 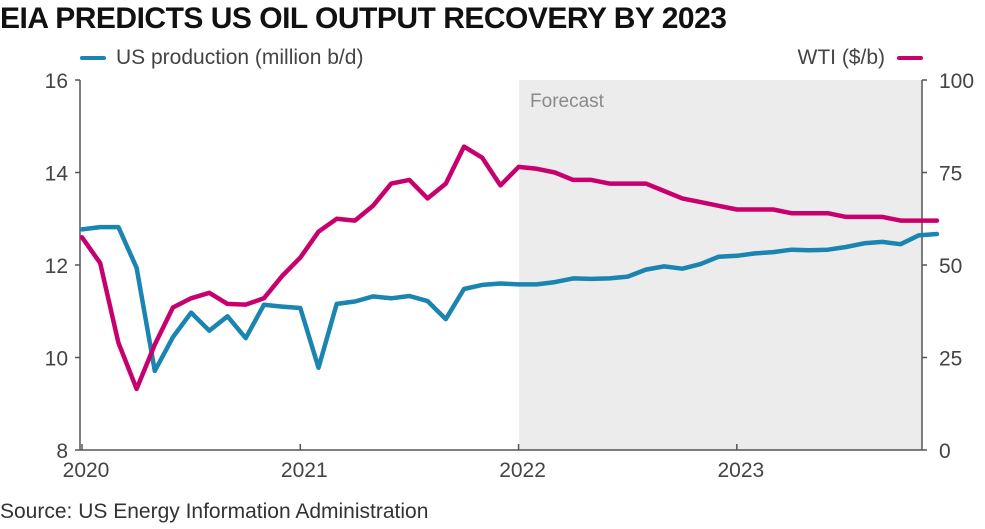 I want to click on legend-wti: WTI ($/b), so click(x=860, y=58).